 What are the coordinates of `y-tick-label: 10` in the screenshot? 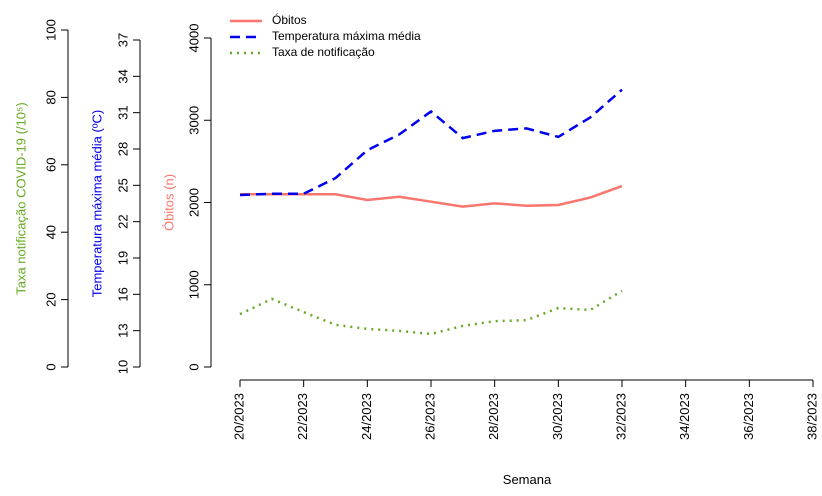 It's located at (122, 367).